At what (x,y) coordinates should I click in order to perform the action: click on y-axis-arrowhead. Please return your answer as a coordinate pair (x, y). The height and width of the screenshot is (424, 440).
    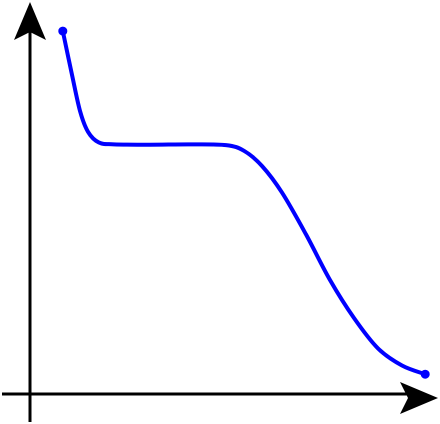
    Looking at the image, I should click on (30, 21).